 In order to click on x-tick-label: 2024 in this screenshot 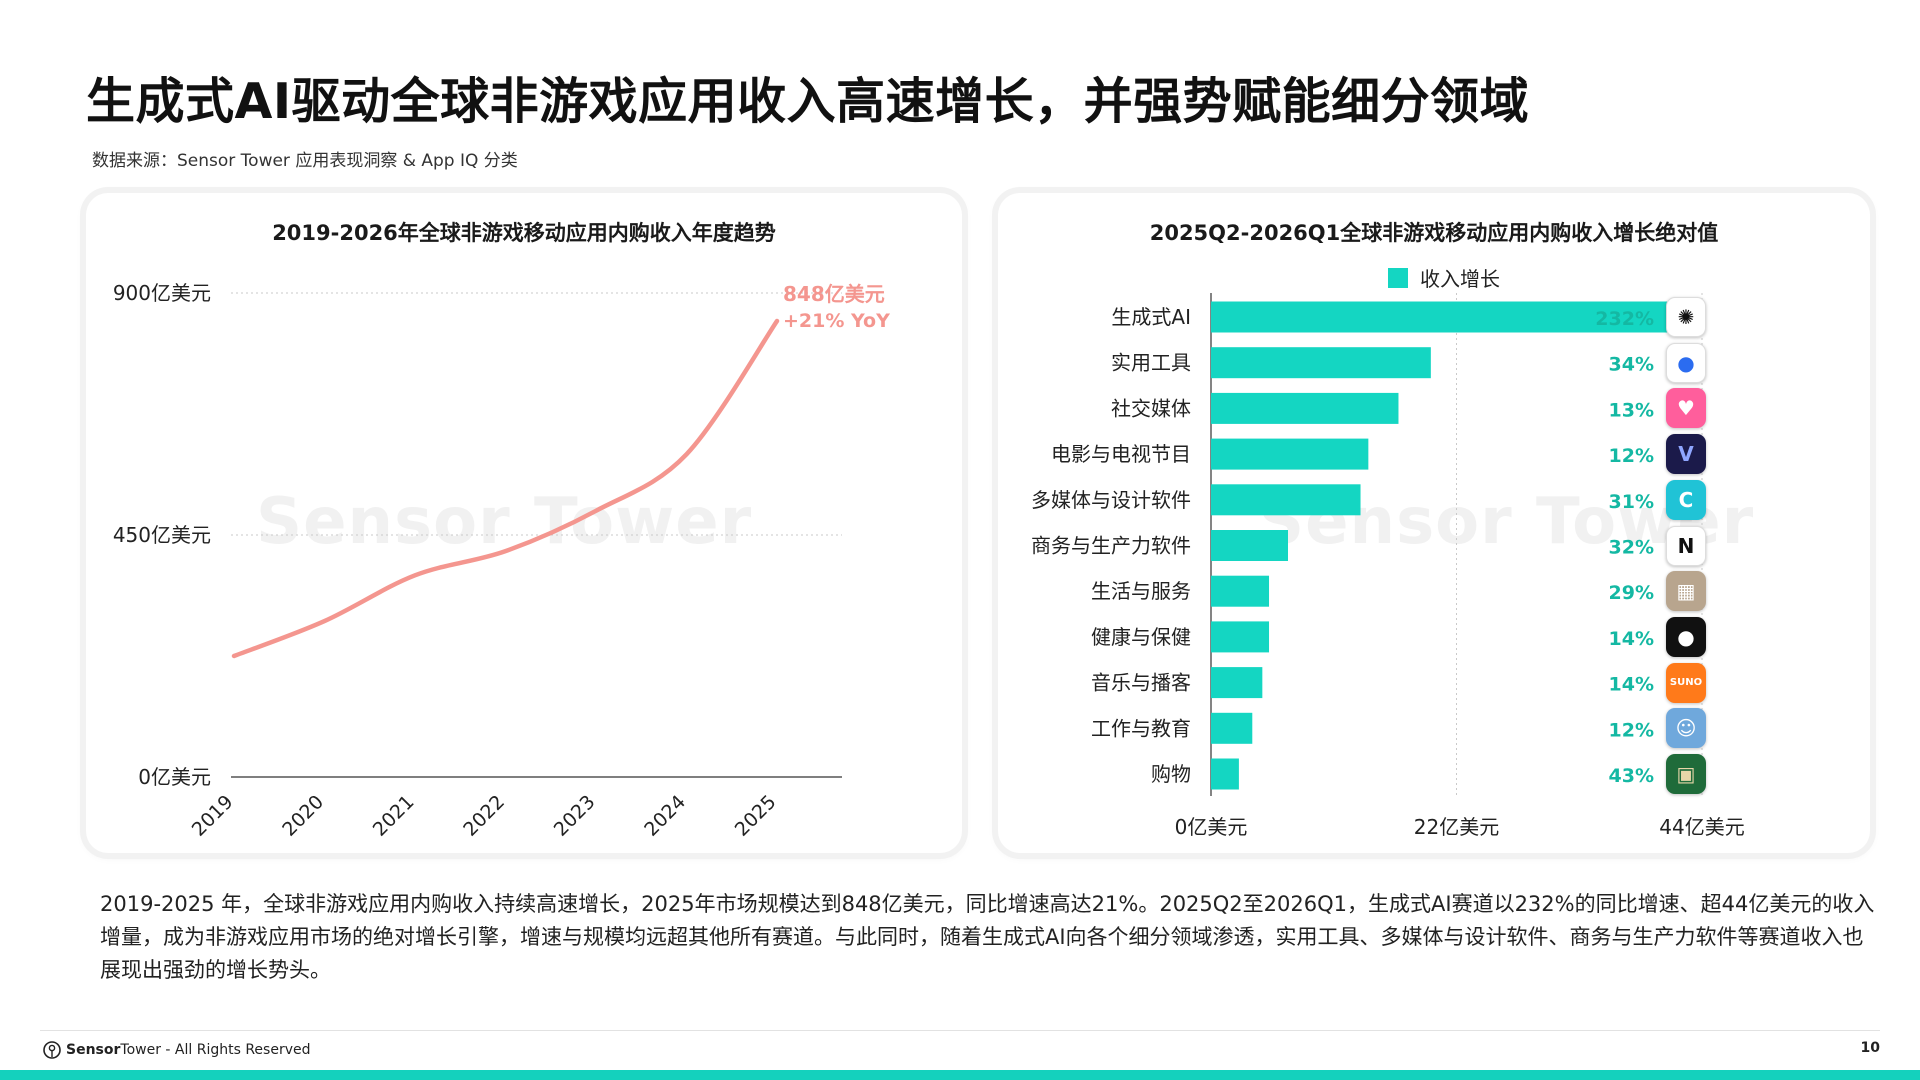, I will do `click(665, 816)`.